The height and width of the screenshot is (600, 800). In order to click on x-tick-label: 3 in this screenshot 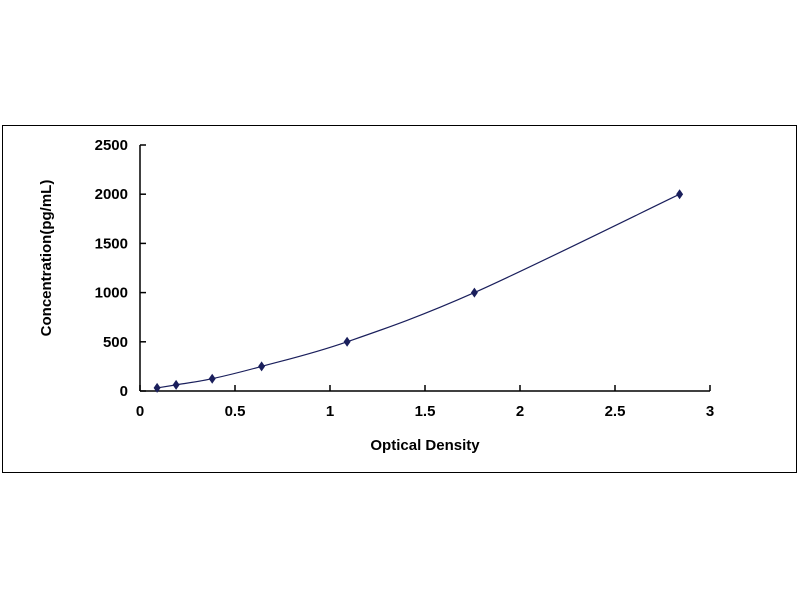, I will do `click(710, 411)`.